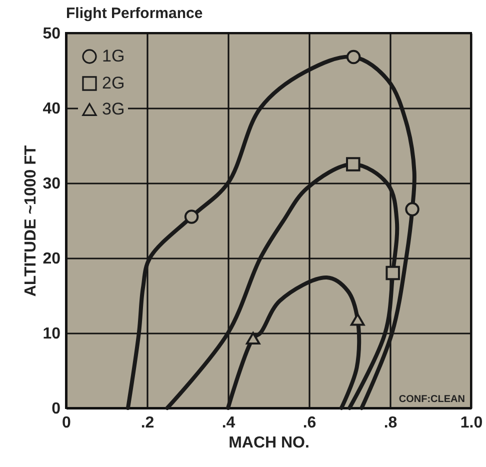  Describe the element at coordinates (113, 56) in the screenshot. I see `legend-label: 1G` at that location.